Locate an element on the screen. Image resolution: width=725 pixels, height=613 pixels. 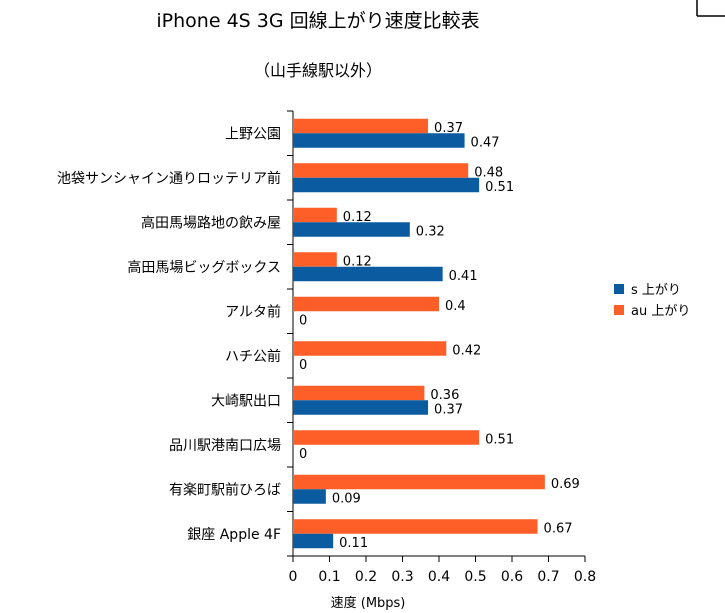
category-label: 上野公園 is located at coordinates (253, 134).